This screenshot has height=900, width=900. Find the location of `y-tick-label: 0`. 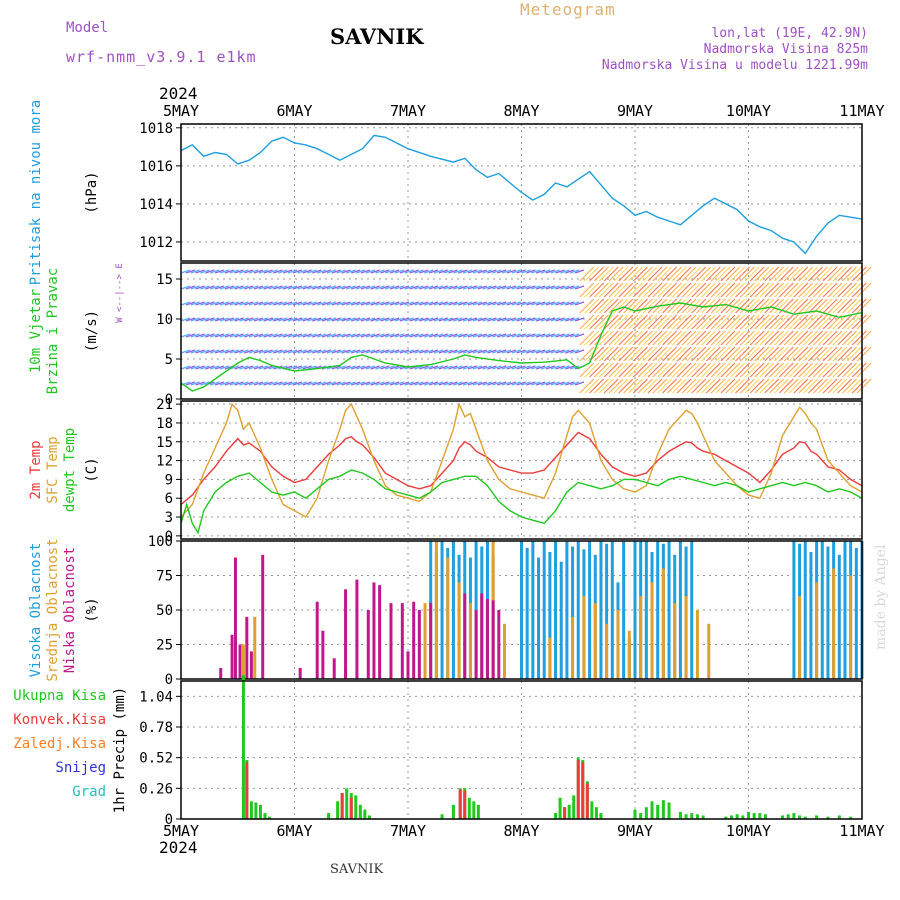

y-tick-label: 0 is located at coordinates (169, 400).